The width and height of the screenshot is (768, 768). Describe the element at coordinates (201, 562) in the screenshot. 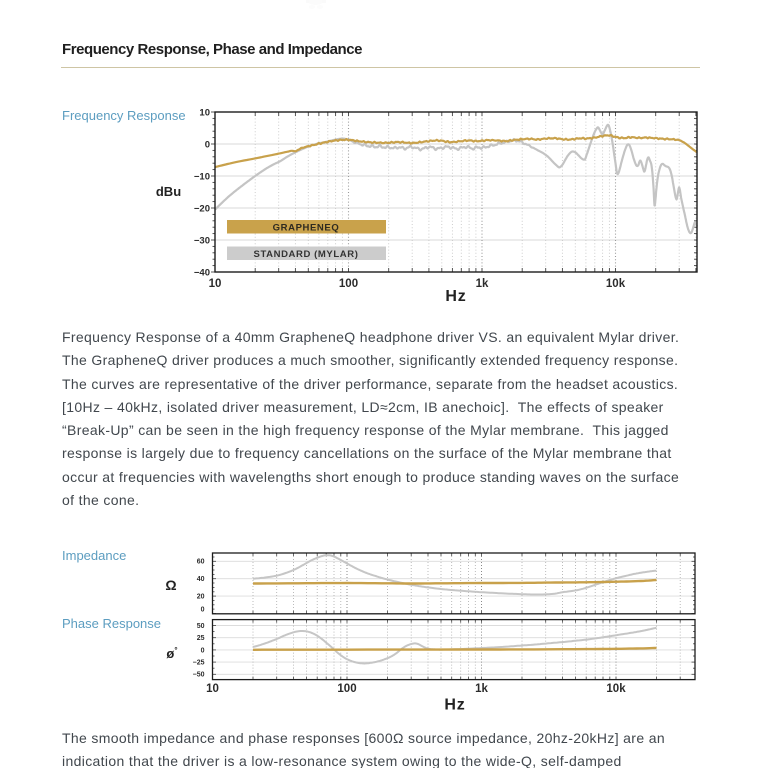

I see `svg-text: 60` at that location.